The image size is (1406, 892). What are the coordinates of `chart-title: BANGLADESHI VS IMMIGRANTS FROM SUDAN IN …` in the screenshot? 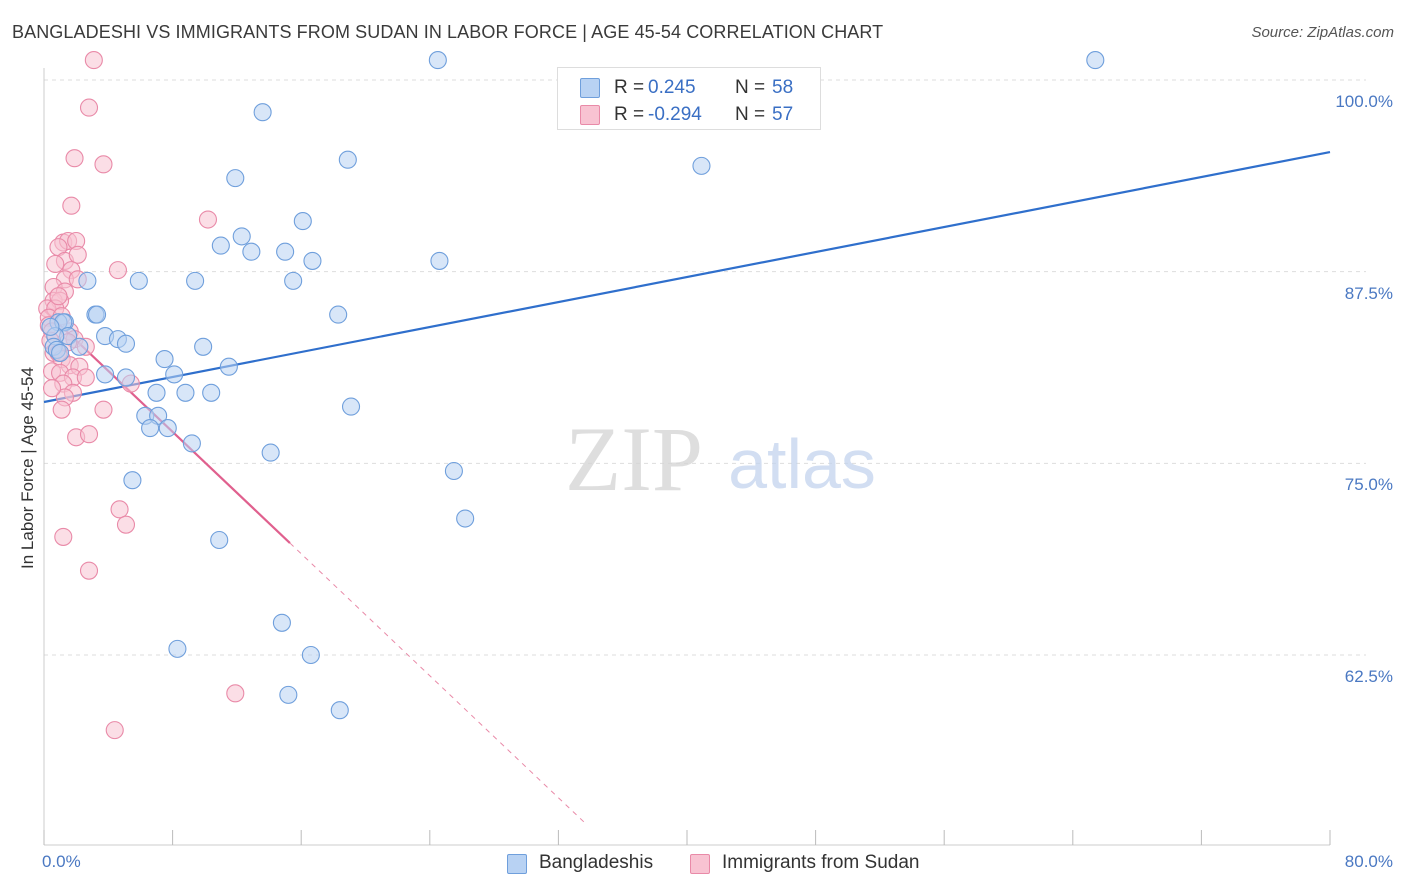 It's located at (448, 32).